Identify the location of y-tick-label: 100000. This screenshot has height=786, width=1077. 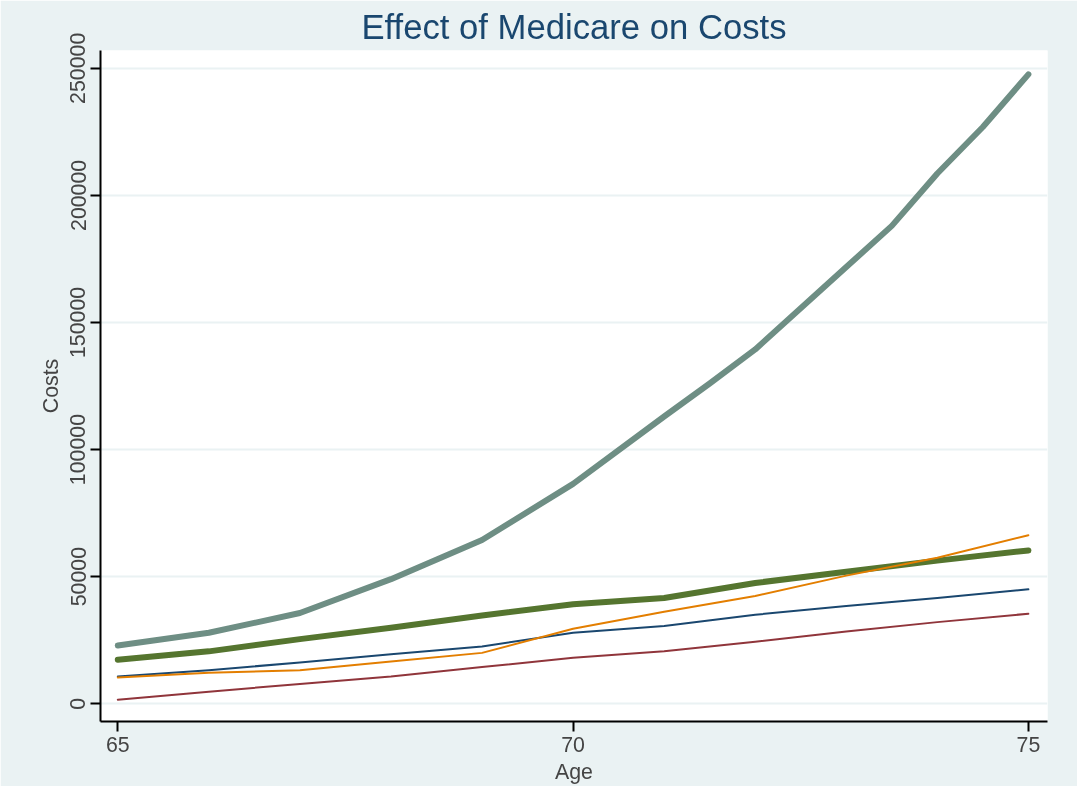
(78, 449).